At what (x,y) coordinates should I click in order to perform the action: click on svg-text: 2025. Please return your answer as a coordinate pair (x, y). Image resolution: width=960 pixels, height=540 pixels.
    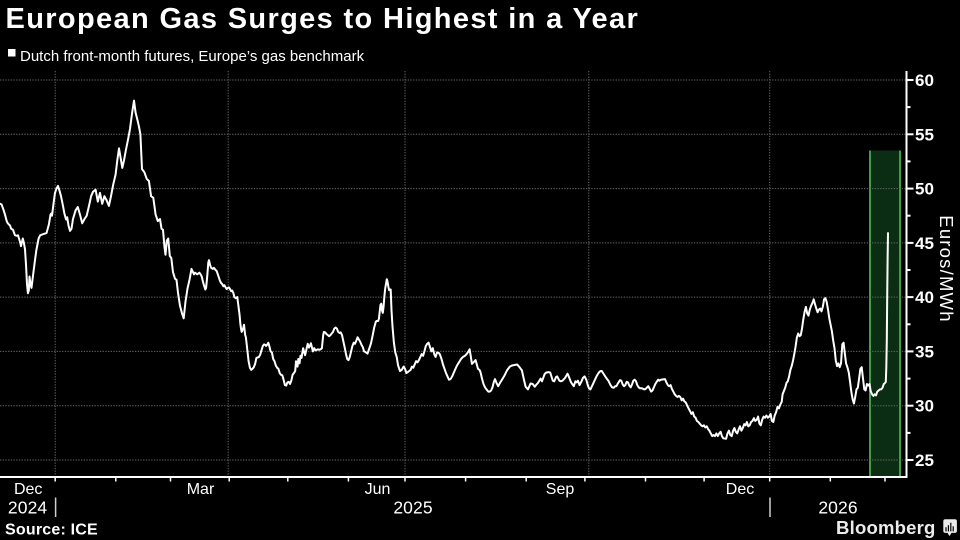
    Looking at the image, I should click on (412, 508).